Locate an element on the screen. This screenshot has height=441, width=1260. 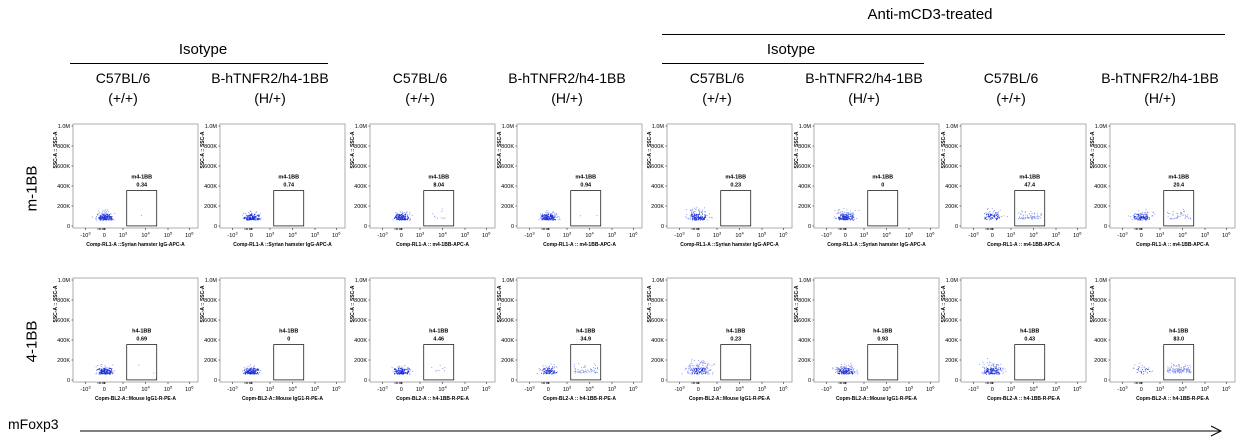
column-label-3: C57BL/6 (+/+) is located at coordinates (420, 88).